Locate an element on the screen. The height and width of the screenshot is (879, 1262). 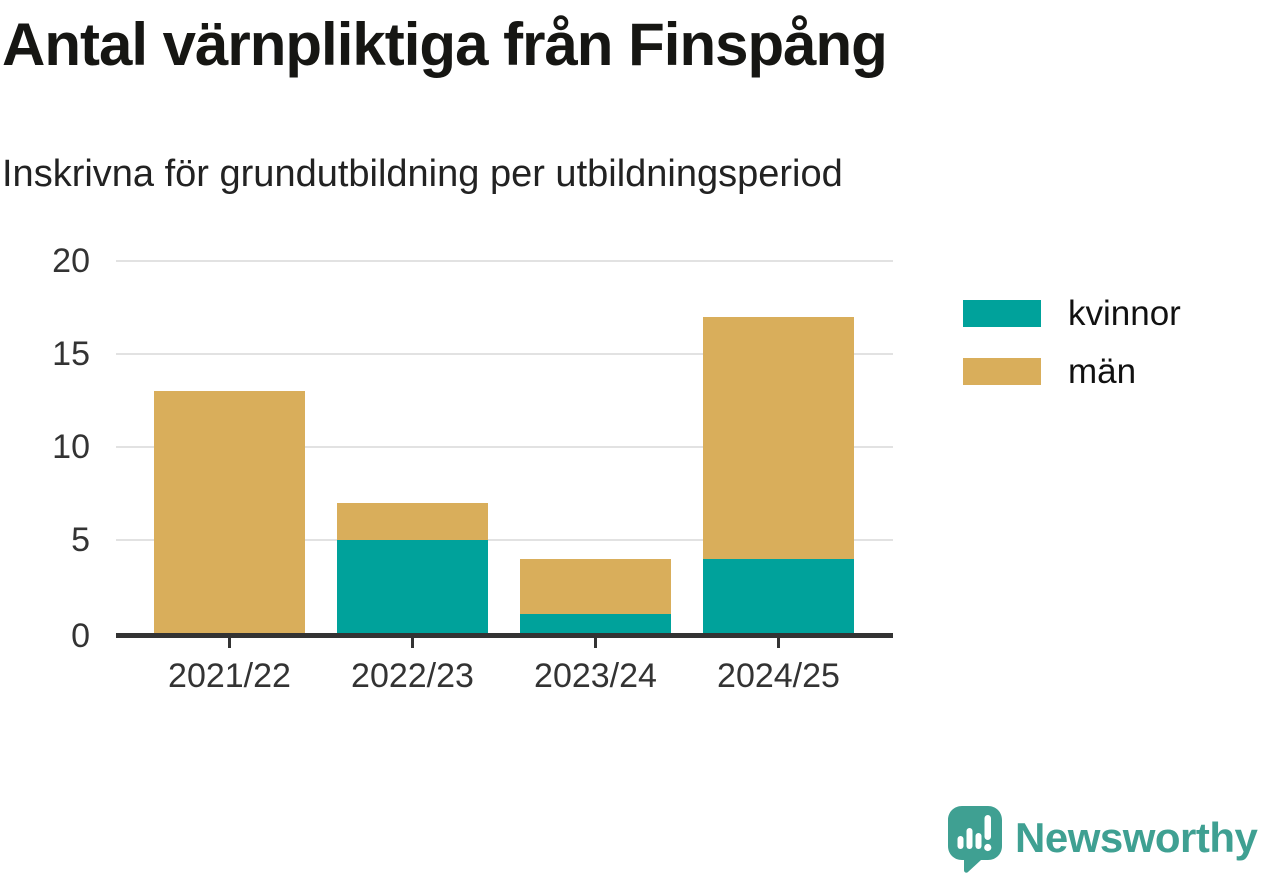
x-tick-label: 2022/23 is located at coordinates (412, 676).